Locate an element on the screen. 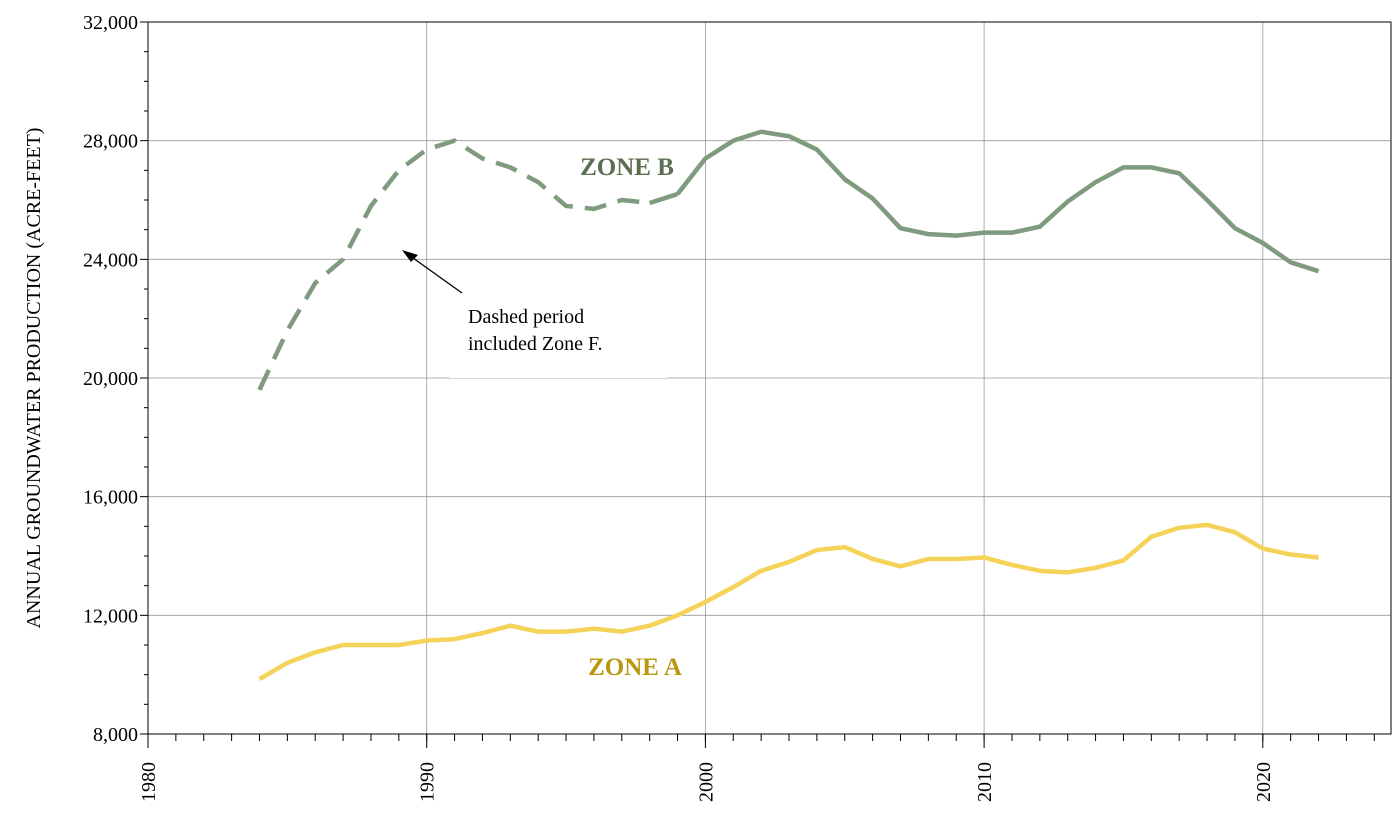  x-tick-label: 2010 is located at coordinates (985, 782).